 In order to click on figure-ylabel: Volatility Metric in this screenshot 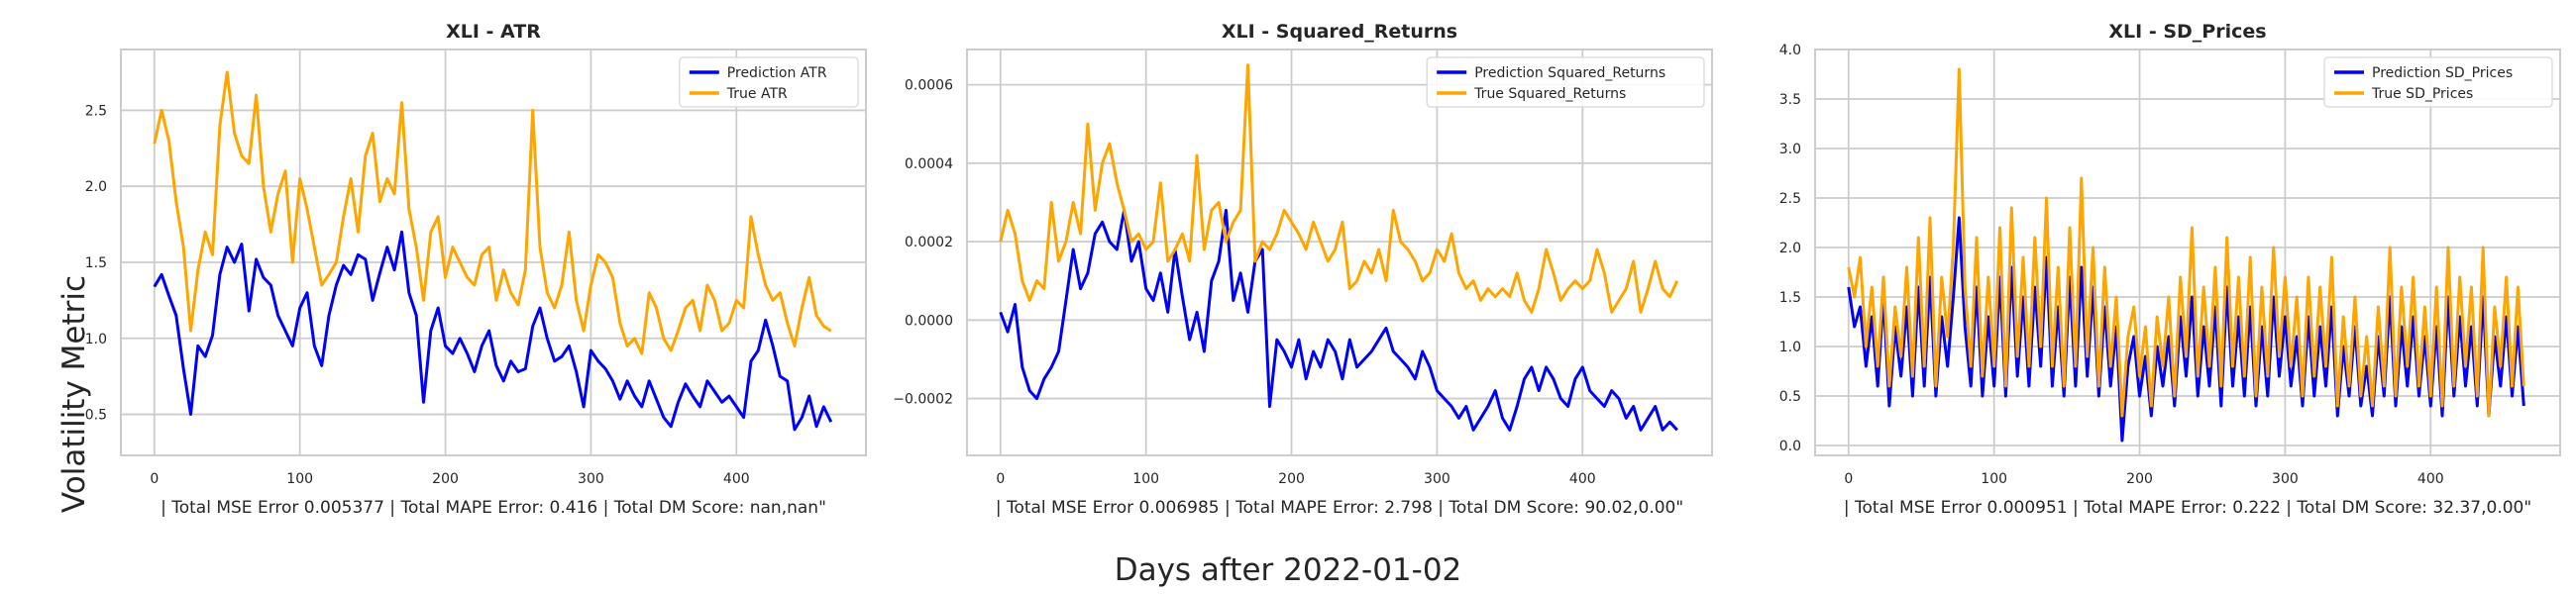, I will do `click(74, 394)`.